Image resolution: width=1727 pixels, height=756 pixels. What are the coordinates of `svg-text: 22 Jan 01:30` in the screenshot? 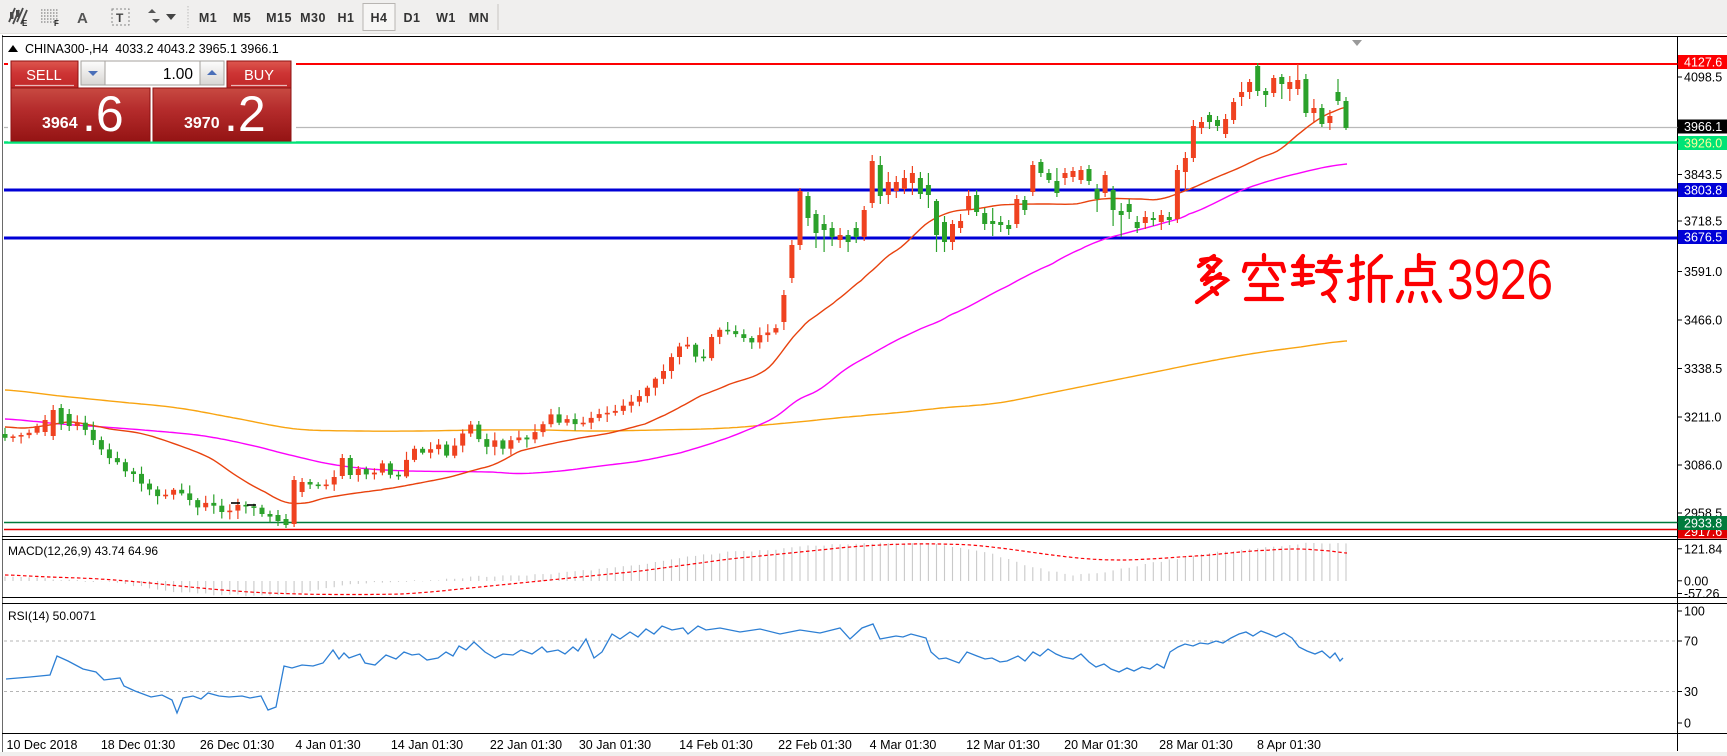 It's located at (526, 745).